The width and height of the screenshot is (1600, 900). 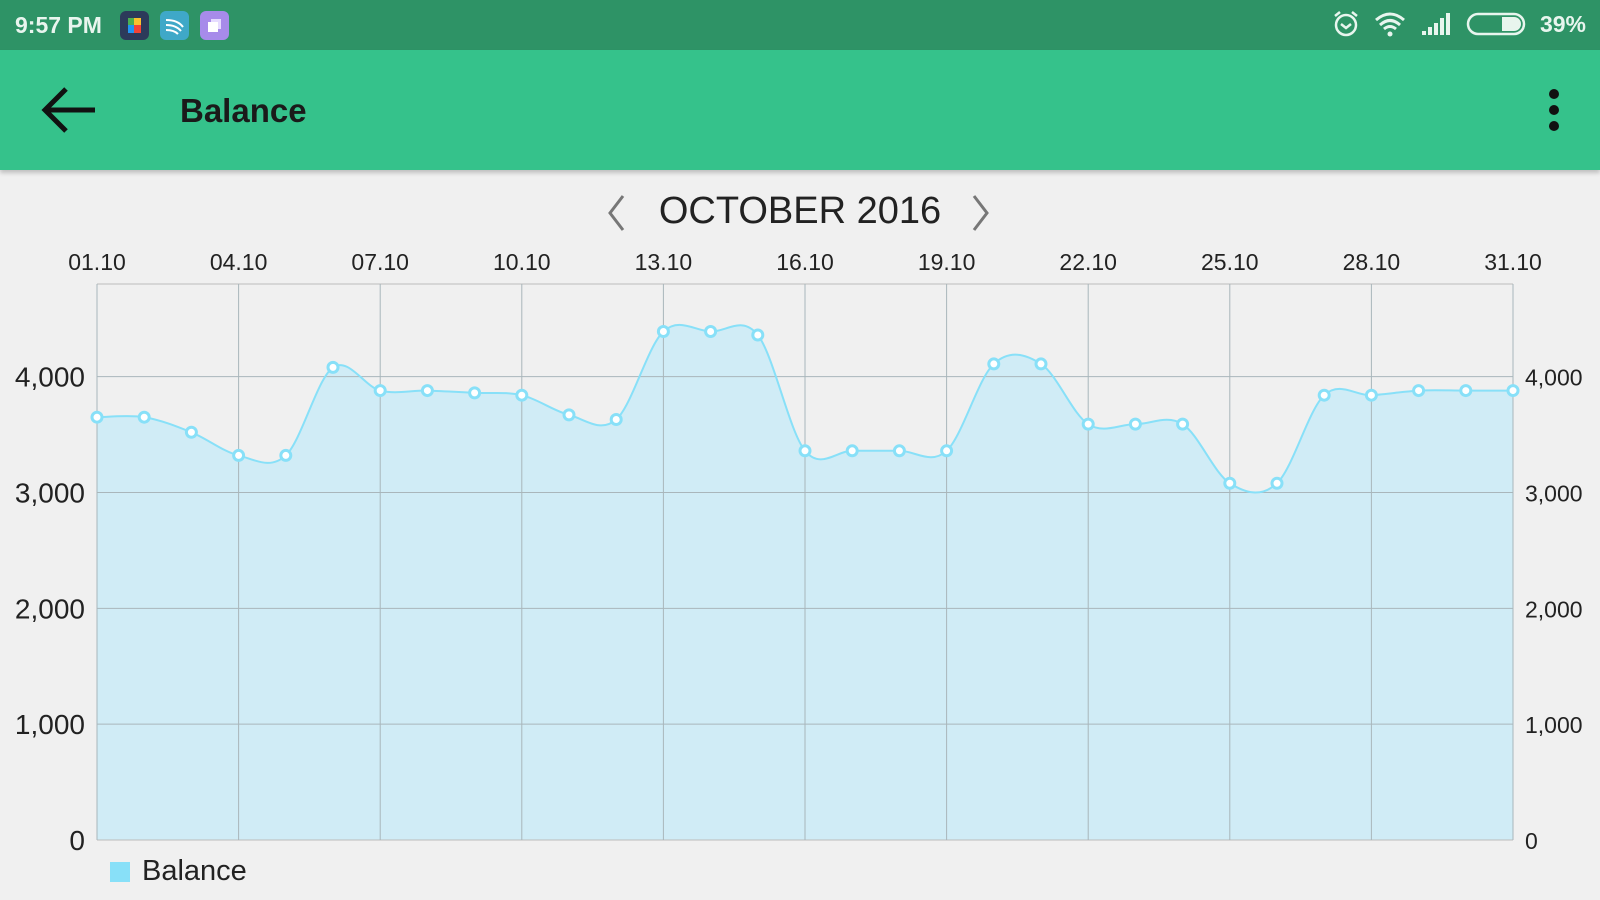 I want to click on x-tick-label: 31.10, so click(x=1513, y=262).